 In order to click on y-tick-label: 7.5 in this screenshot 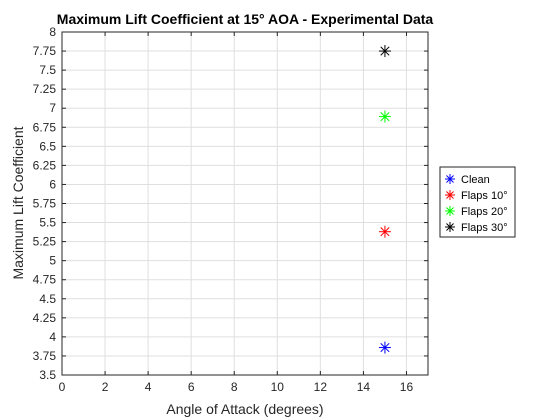, I will do `click(47, 70)`.